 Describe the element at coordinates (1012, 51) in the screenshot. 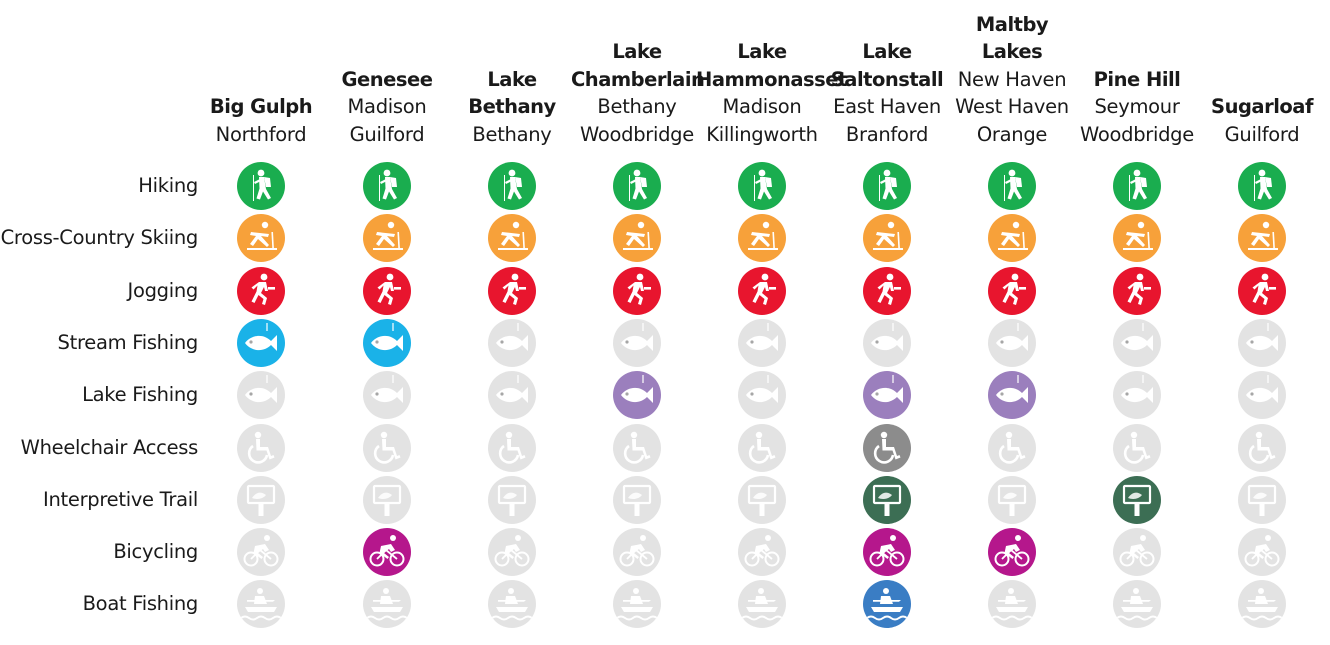

I see `park-name: Lakes` at that location.